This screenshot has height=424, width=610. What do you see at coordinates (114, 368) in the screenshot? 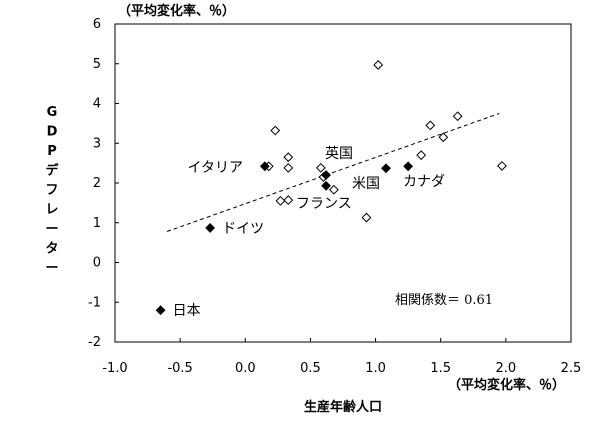
I see `x-tick-label: -1.0` at bounding box center [114, 368].